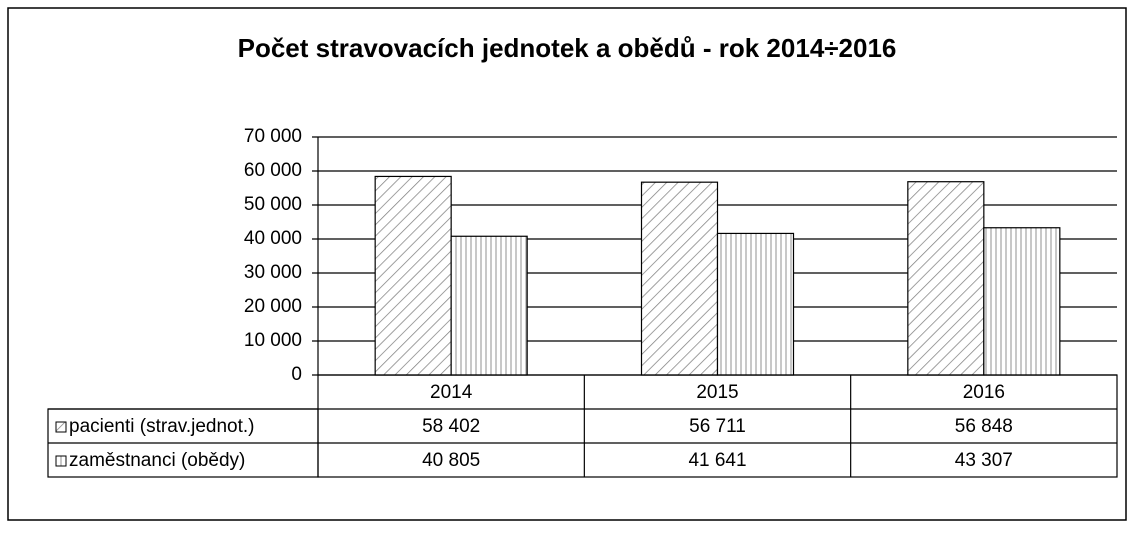 The height and width of the screenshot is (533, 1134). I want to click on data-table-value: 56 848, so click(984, 426).